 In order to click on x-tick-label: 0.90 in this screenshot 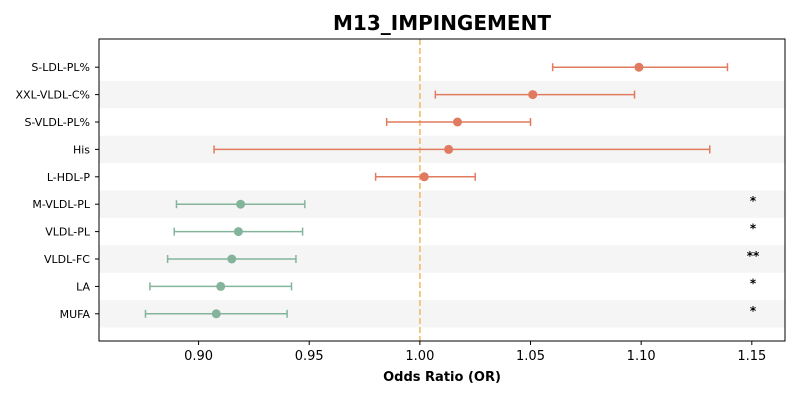, I will do `click(198, 356)`.